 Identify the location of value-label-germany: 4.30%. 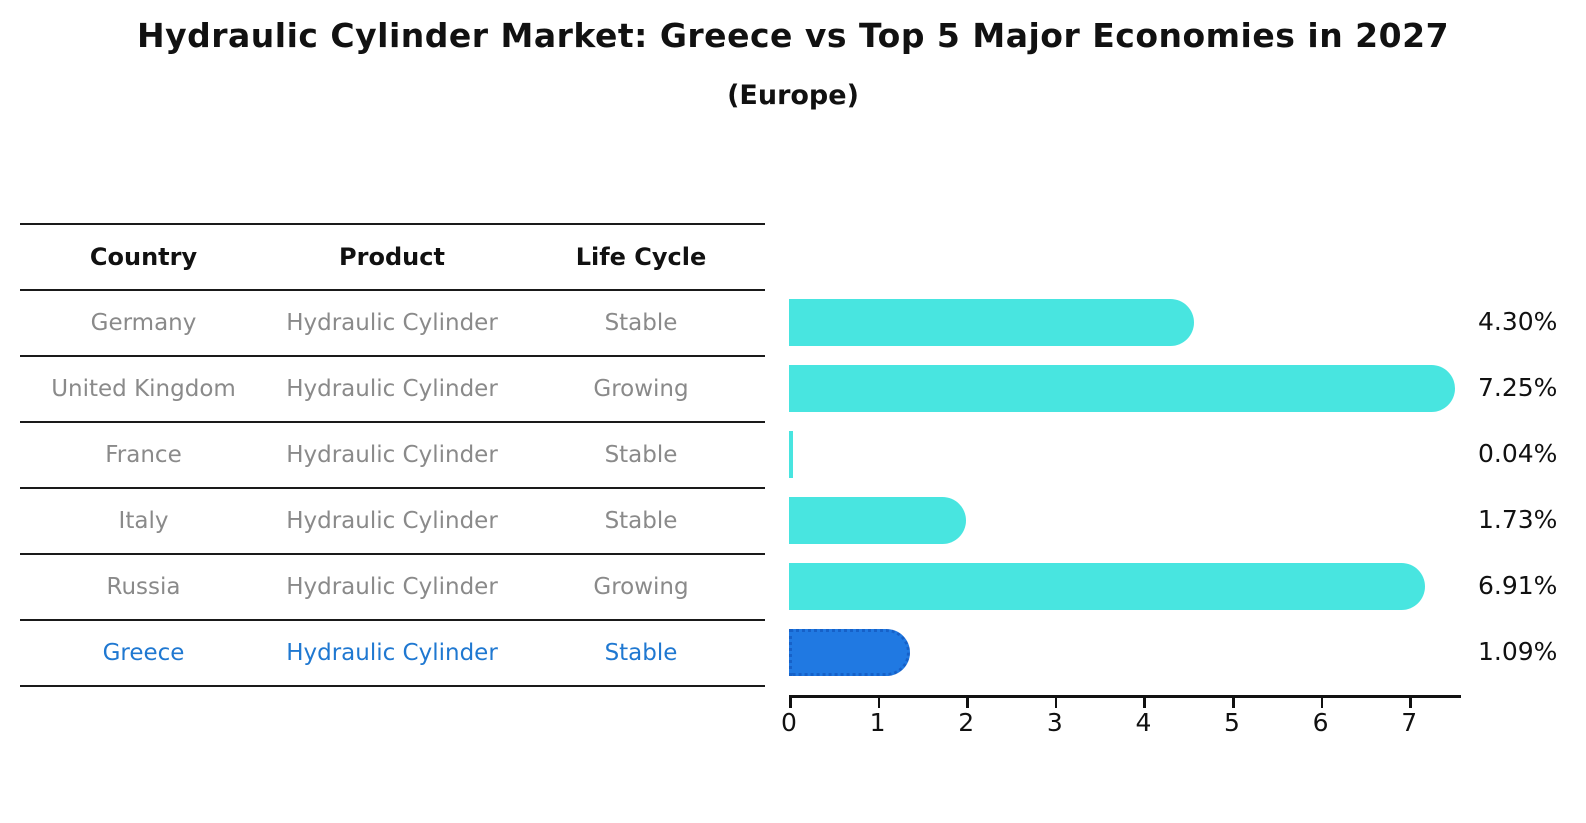
(1518, 321).